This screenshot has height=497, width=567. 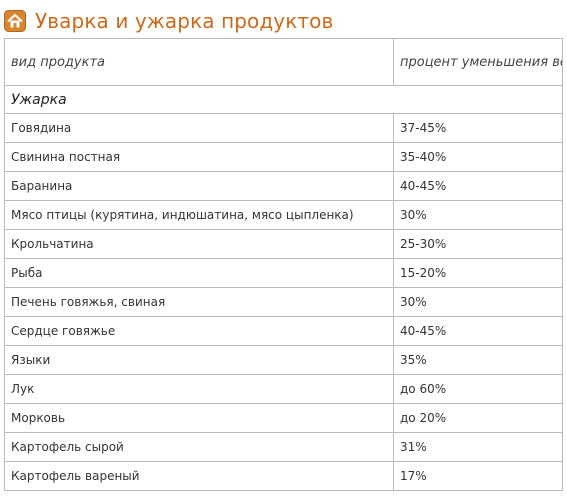 I want to click on table-row: Рыба 15-20%, so click(x=283, y=273).